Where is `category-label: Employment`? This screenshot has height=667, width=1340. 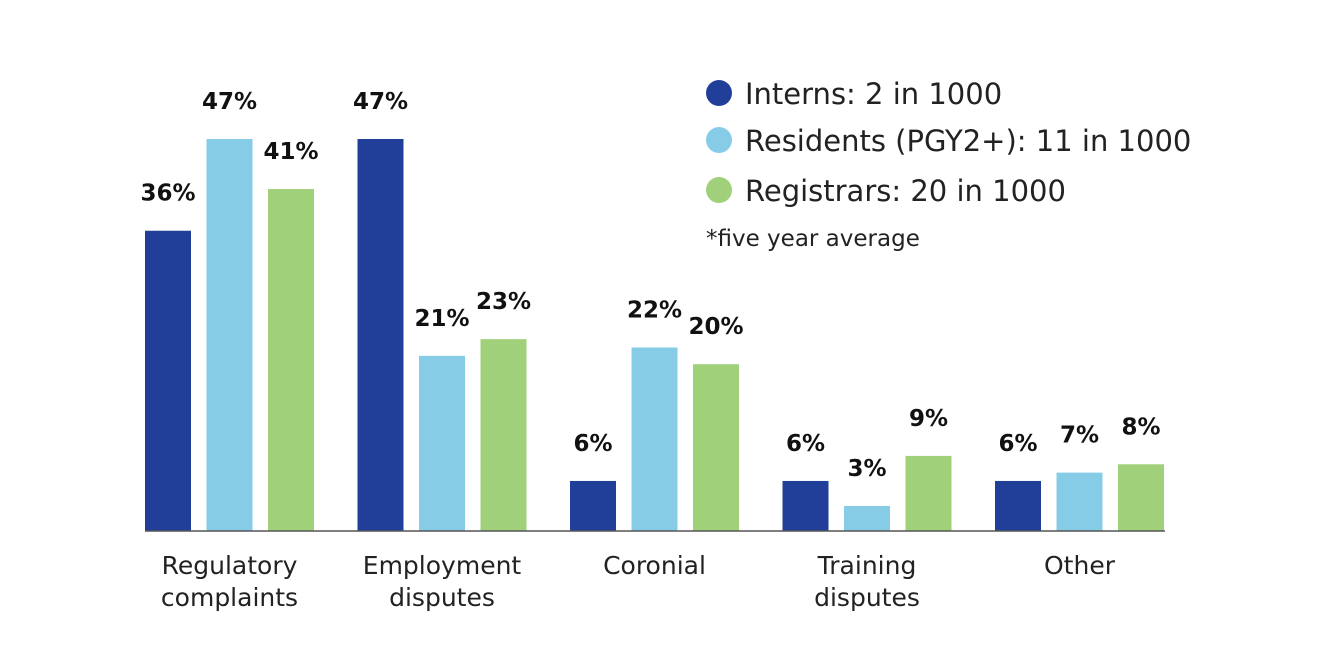
category-label: Employment is located at coordinates (442, 565).